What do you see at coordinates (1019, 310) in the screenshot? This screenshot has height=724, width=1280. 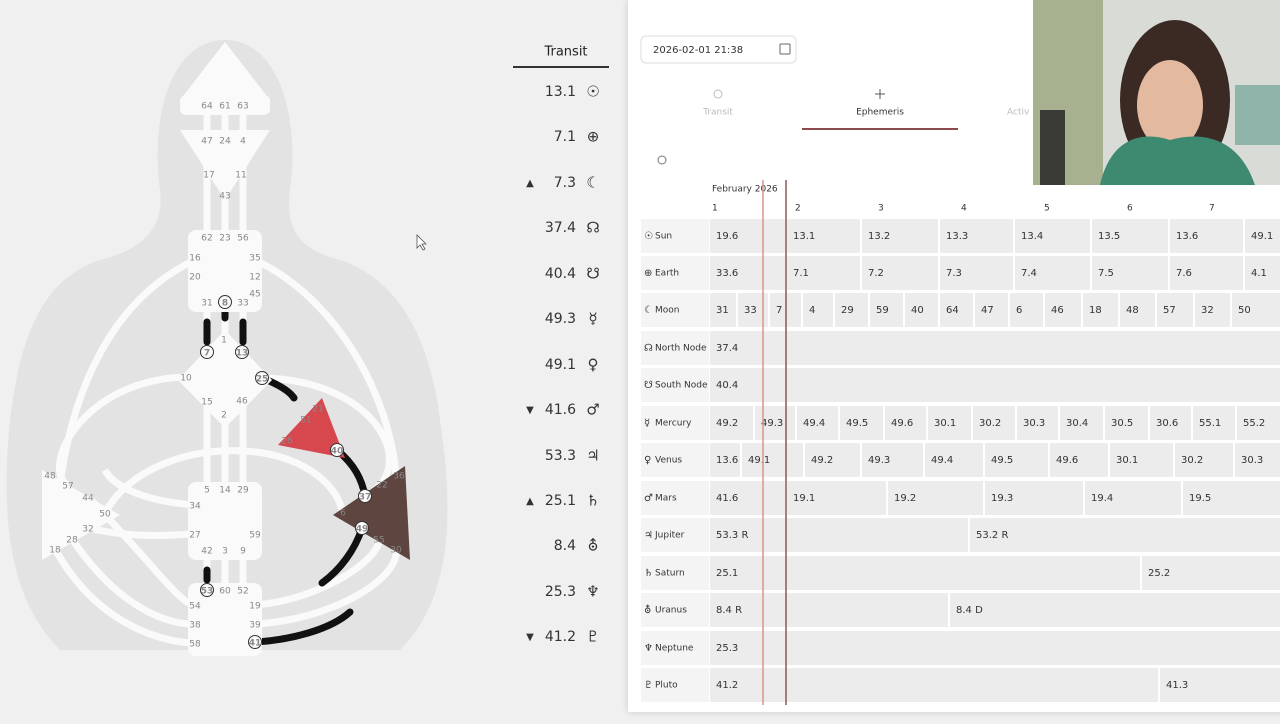 I see `cell-value: 6` at bounding box center [1019, 310].